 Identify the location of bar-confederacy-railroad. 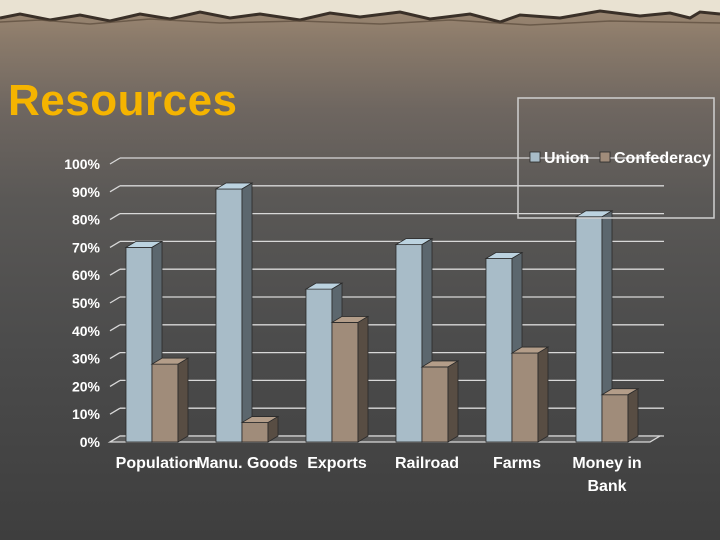
(440, 401).